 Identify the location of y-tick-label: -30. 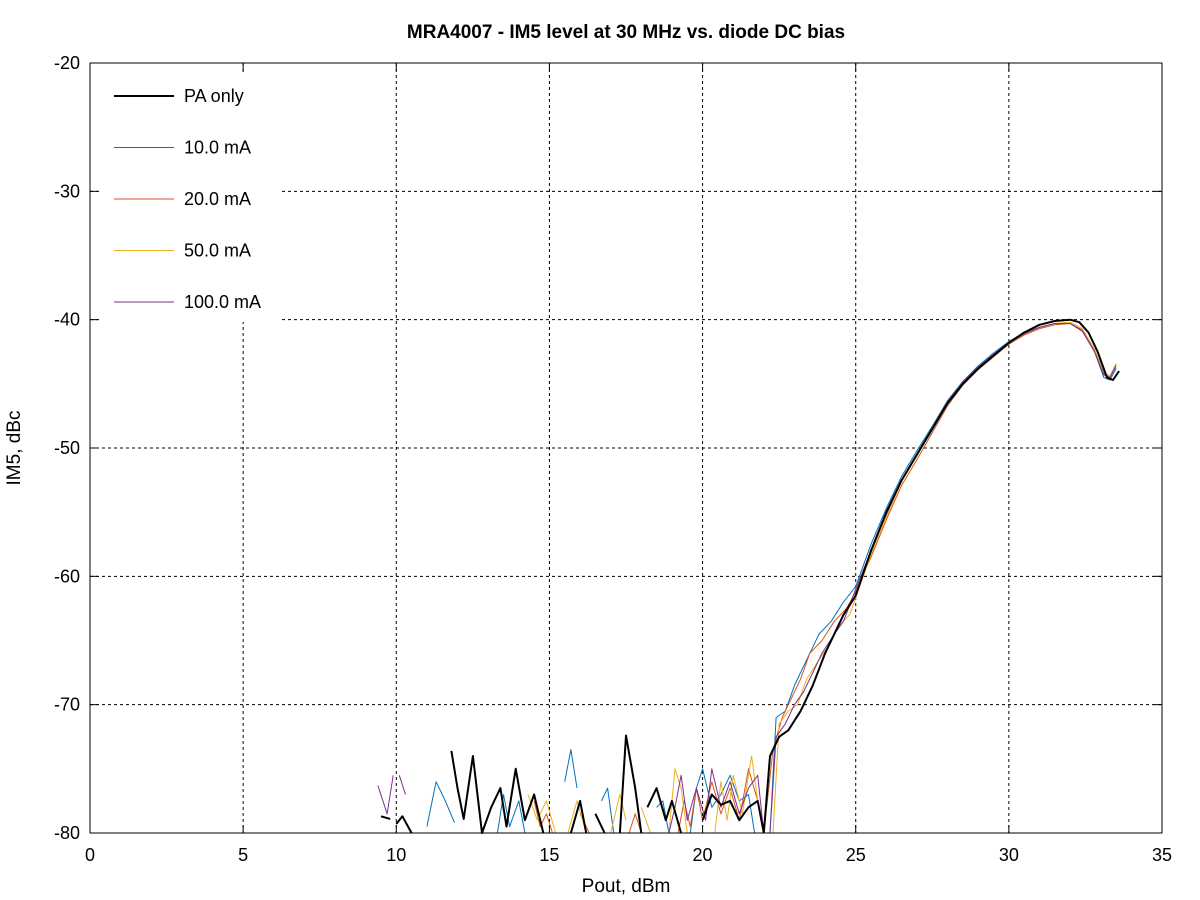
(67, 191).